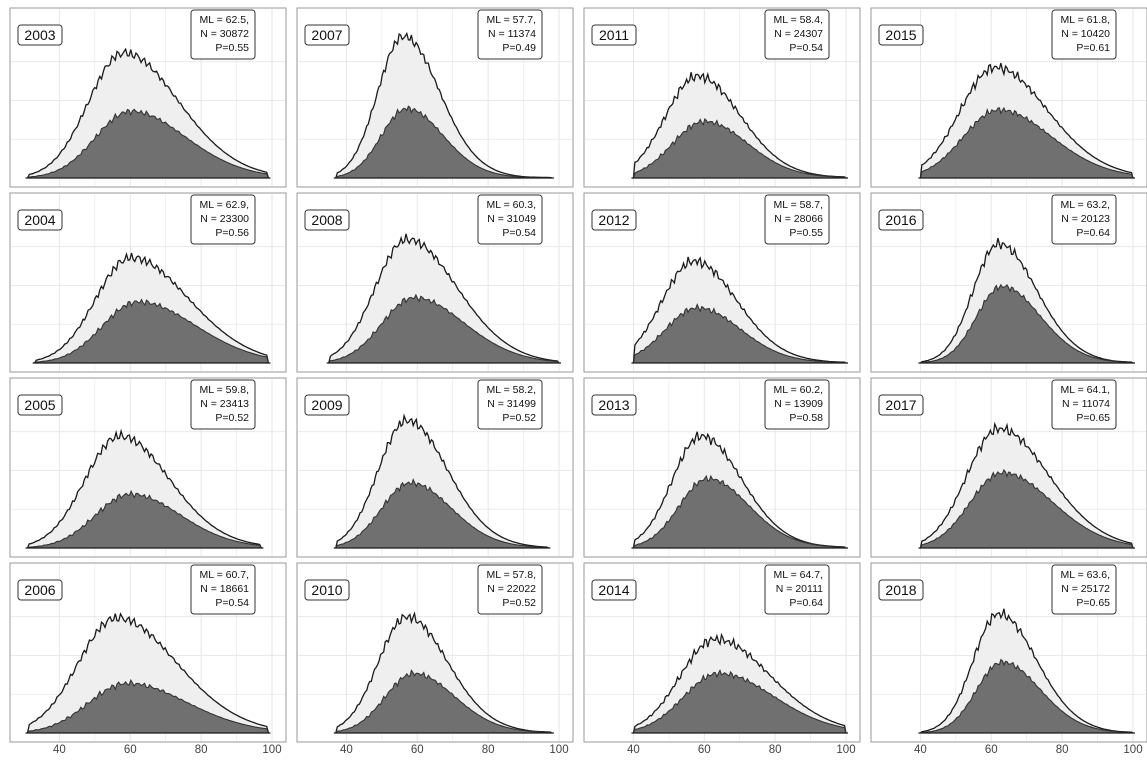  I want to click on panel-2013: 2013 ML = 60.2, N = 13909 P=0.58, so click(722, 467).